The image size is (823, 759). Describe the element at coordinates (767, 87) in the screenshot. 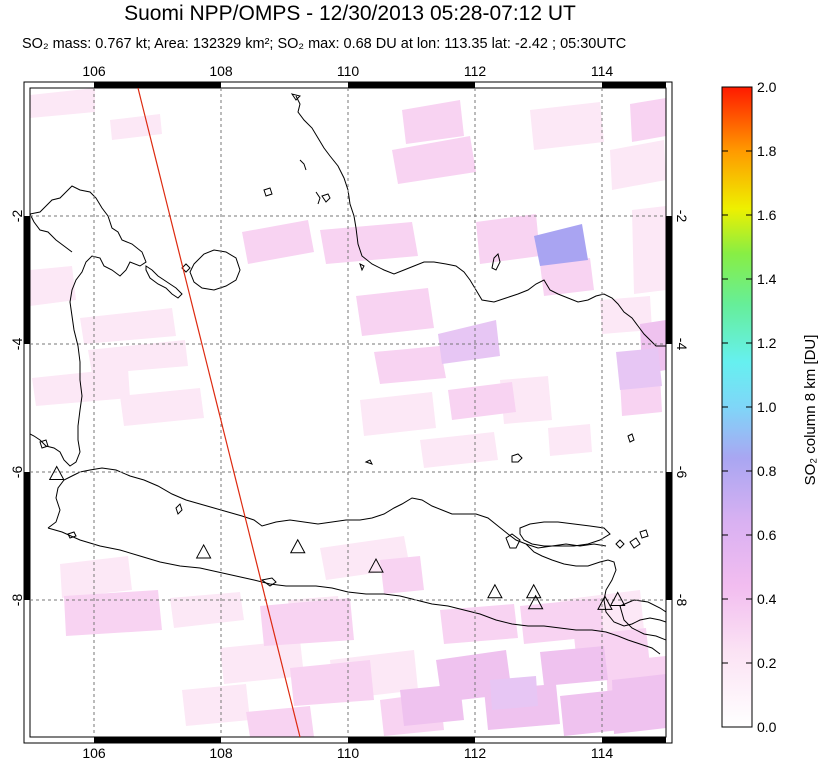

I see `colorbar-tick-10: 2.0` at that location.